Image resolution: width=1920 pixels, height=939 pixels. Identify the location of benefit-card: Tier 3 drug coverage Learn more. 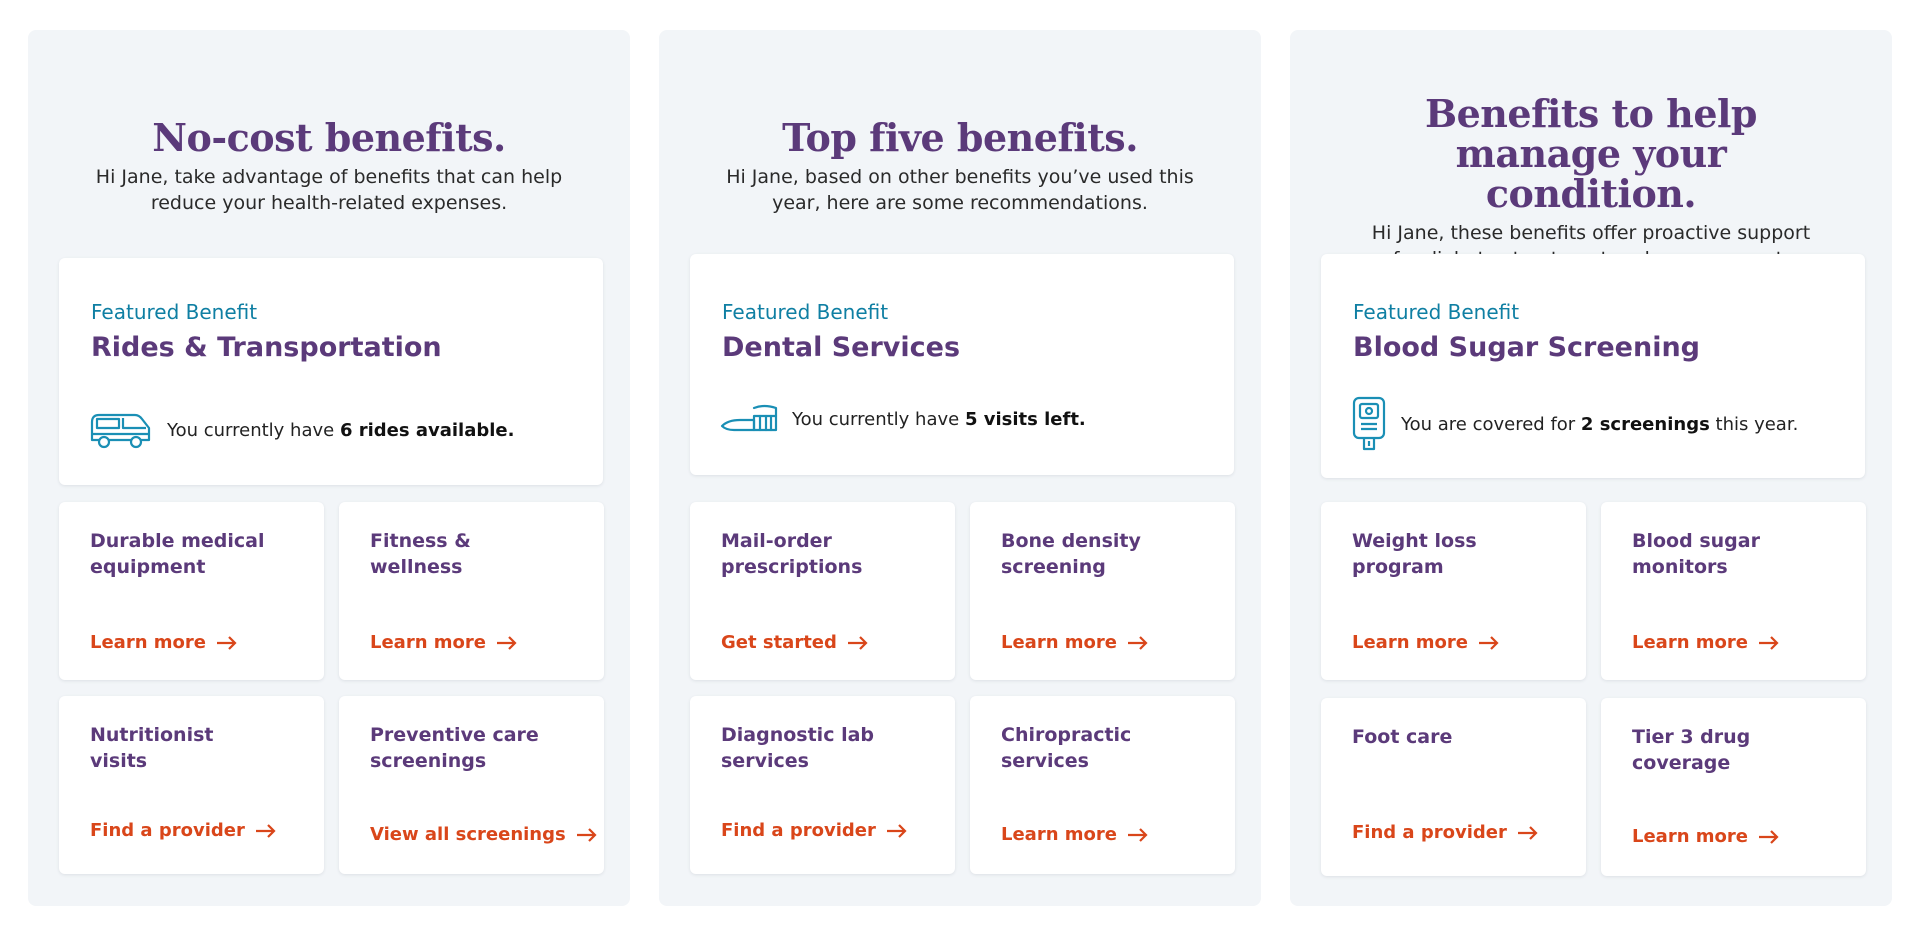
(1733, 787).